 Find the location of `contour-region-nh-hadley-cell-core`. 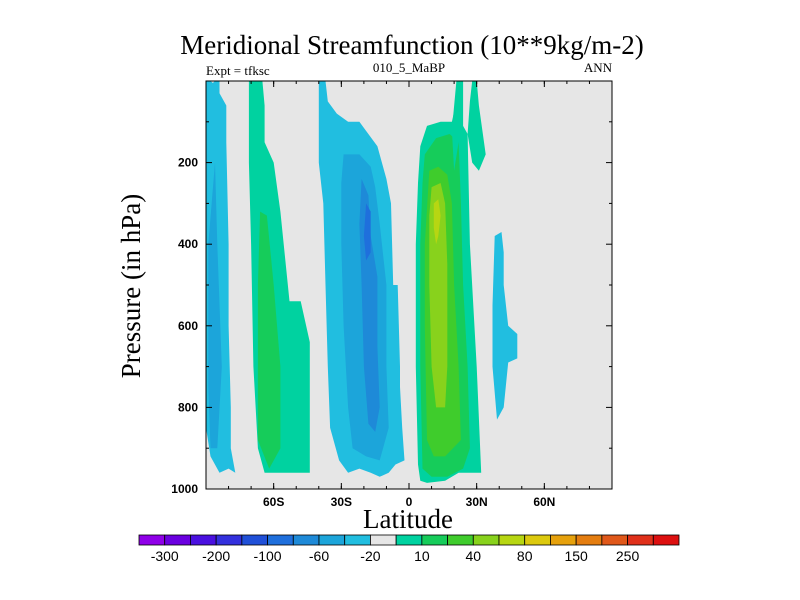

contour-region-nh-hadley-cell-core is located at coordinates (438, 295).